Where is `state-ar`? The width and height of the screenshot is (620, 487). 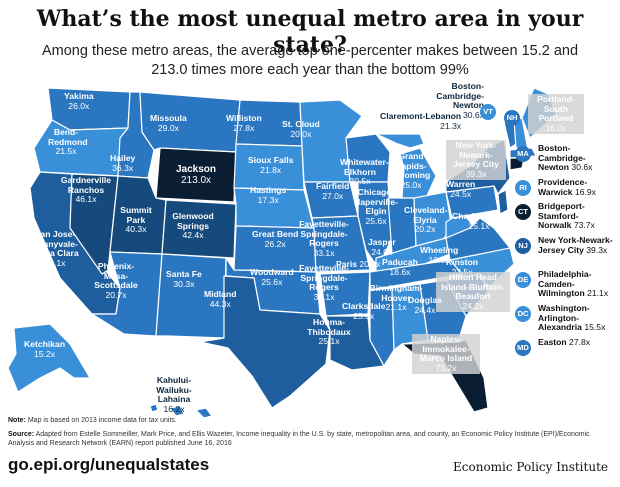 state-ar is located at coordinates (345, 294).